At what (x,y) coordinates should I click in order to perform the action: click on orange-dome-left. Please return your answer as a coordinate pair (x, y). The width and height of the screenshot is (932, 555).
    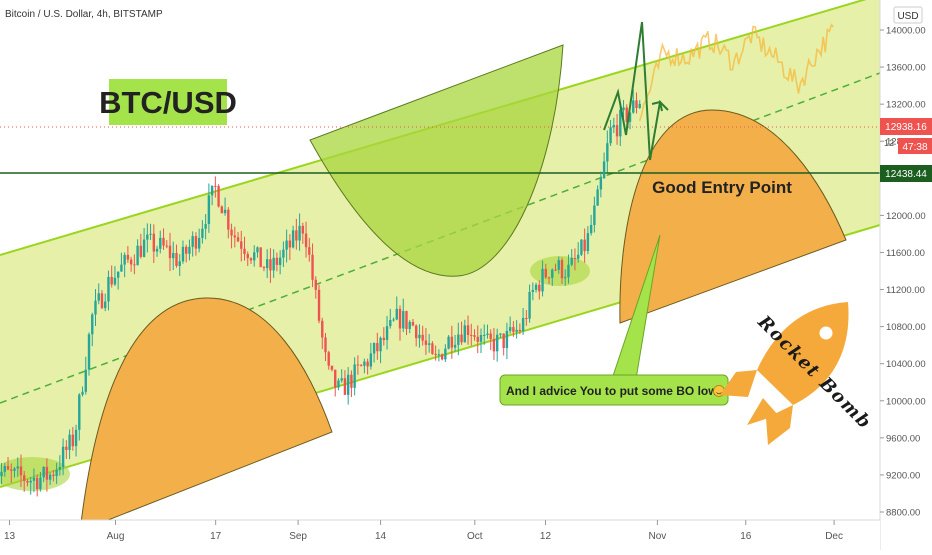
    Looking at the image, I should click on (205, 424).